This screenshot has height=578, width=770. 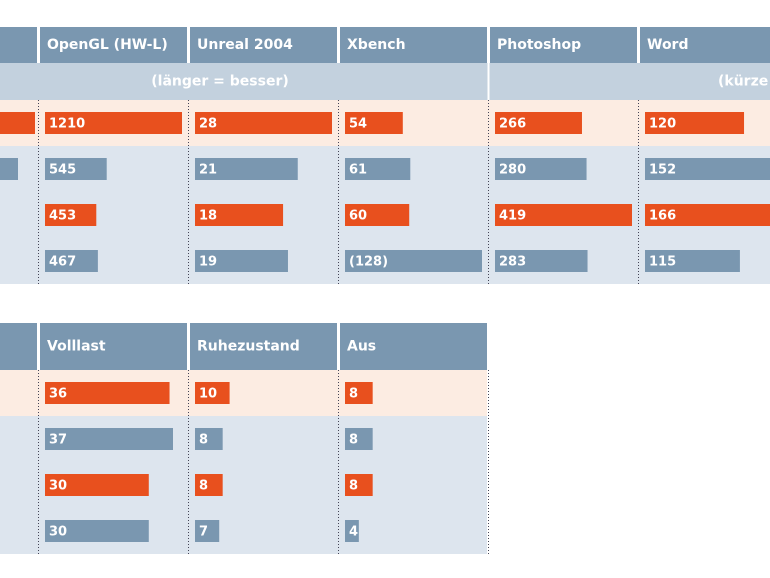 I want to click on bar-value: 54, so click(x=358, y=124).